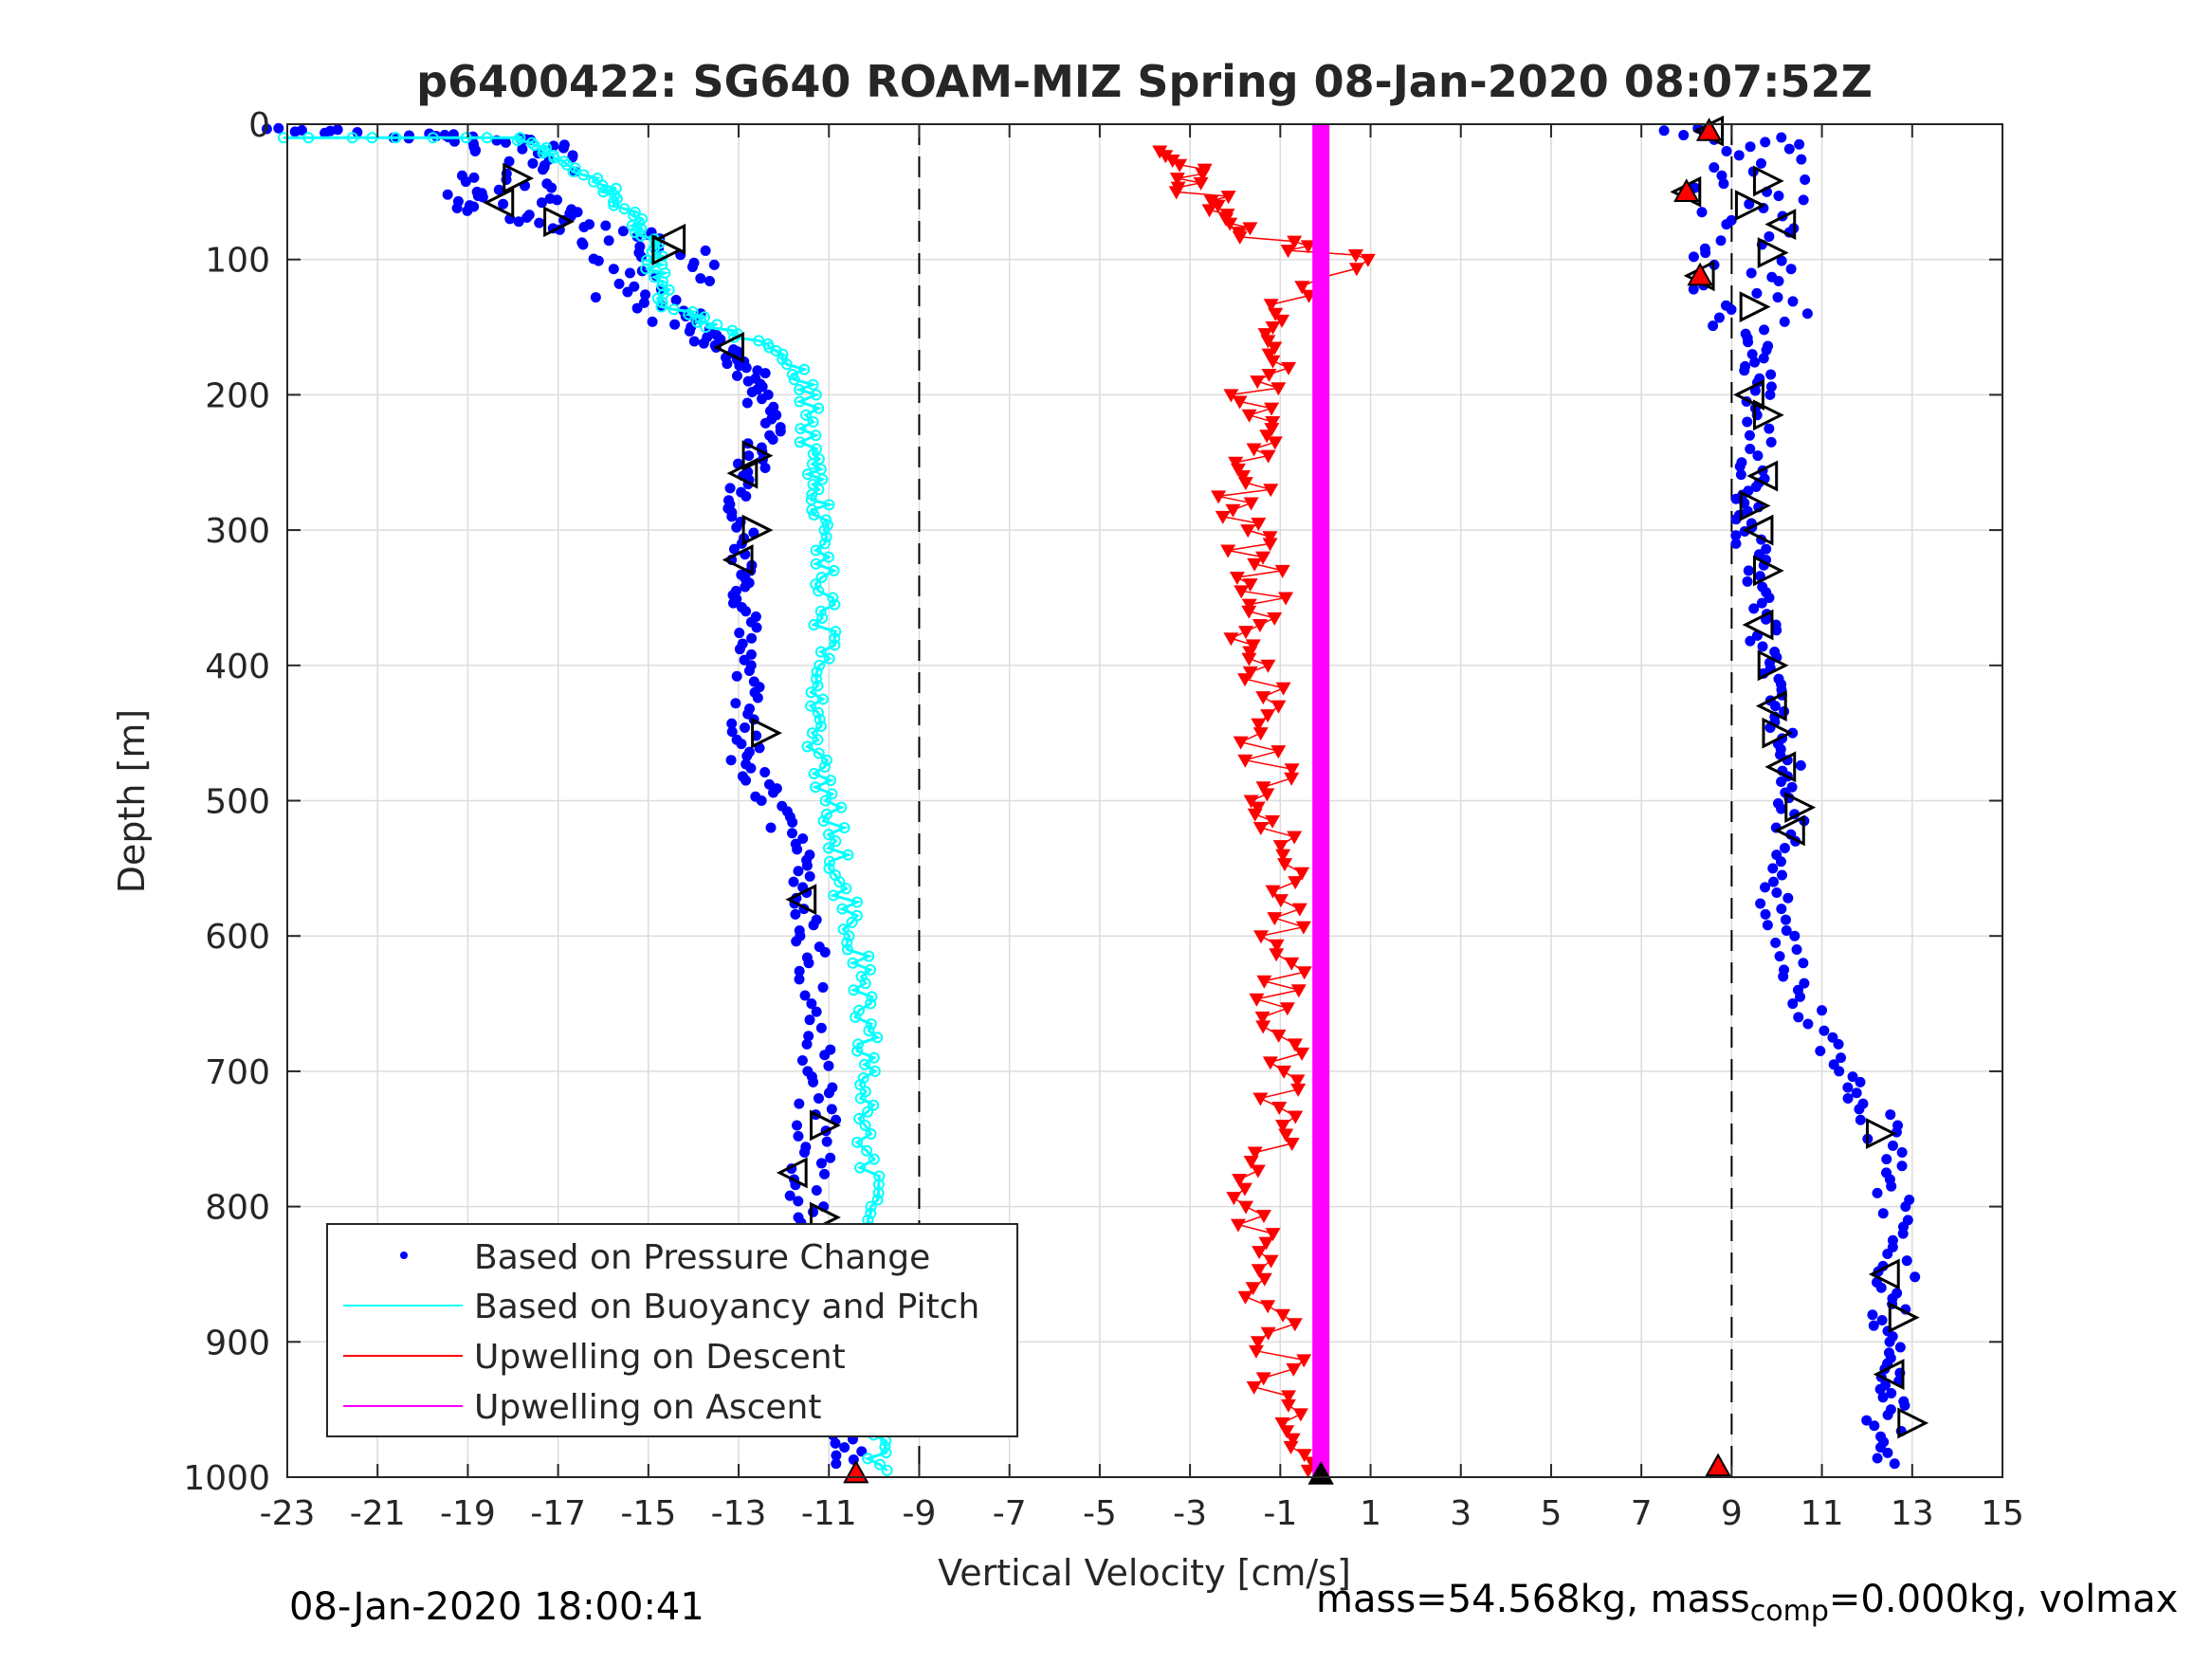  What do you see at coordinates (1190, 1514) in the screenshot?
I see `x-tick-label: -3` at bounding box center [1190, 1514].